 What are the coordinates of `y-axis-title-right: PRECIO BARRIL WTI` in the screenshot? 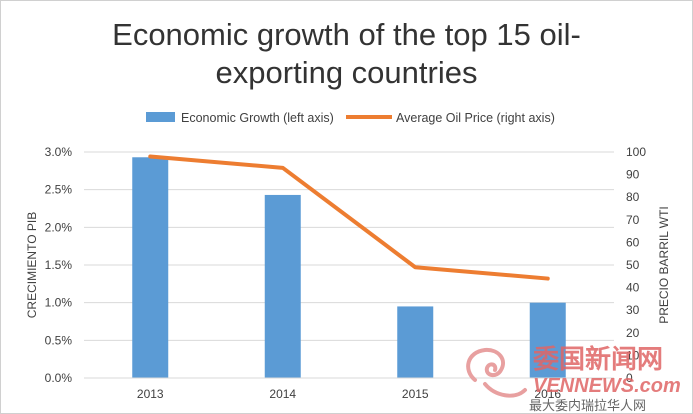 It's located at (664, 265).